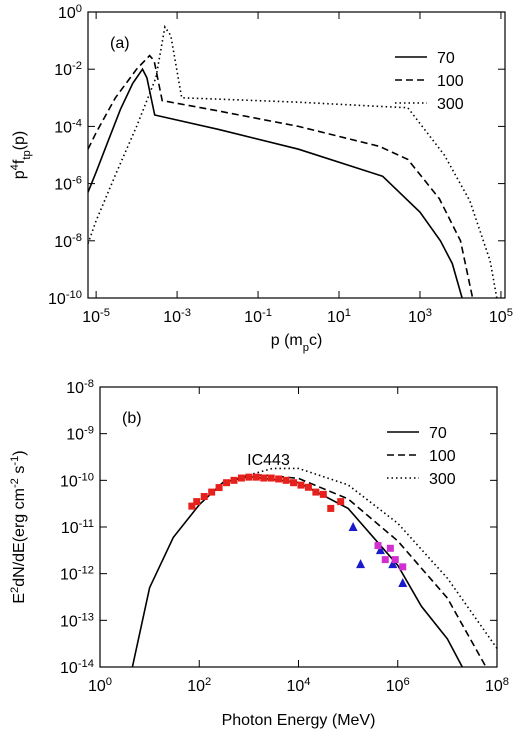 Image resolution: width=520 pixels, height=745 pixels. I want to click on x-axis-label: p (mpc), so click(297, 343).